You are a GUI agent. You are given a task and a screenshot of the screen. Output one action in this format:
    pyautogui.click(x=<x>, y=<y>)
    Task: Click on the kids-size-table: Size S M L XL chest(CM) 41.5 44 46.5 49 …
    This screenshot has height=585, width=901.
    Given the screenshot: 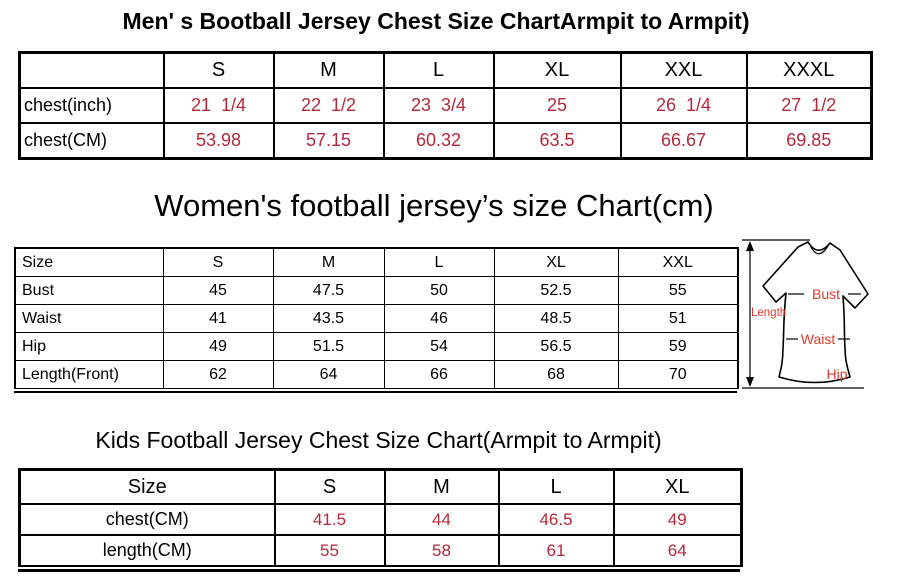 What is the action you would take?
    pyautogui.click(x=380, y=520)
    